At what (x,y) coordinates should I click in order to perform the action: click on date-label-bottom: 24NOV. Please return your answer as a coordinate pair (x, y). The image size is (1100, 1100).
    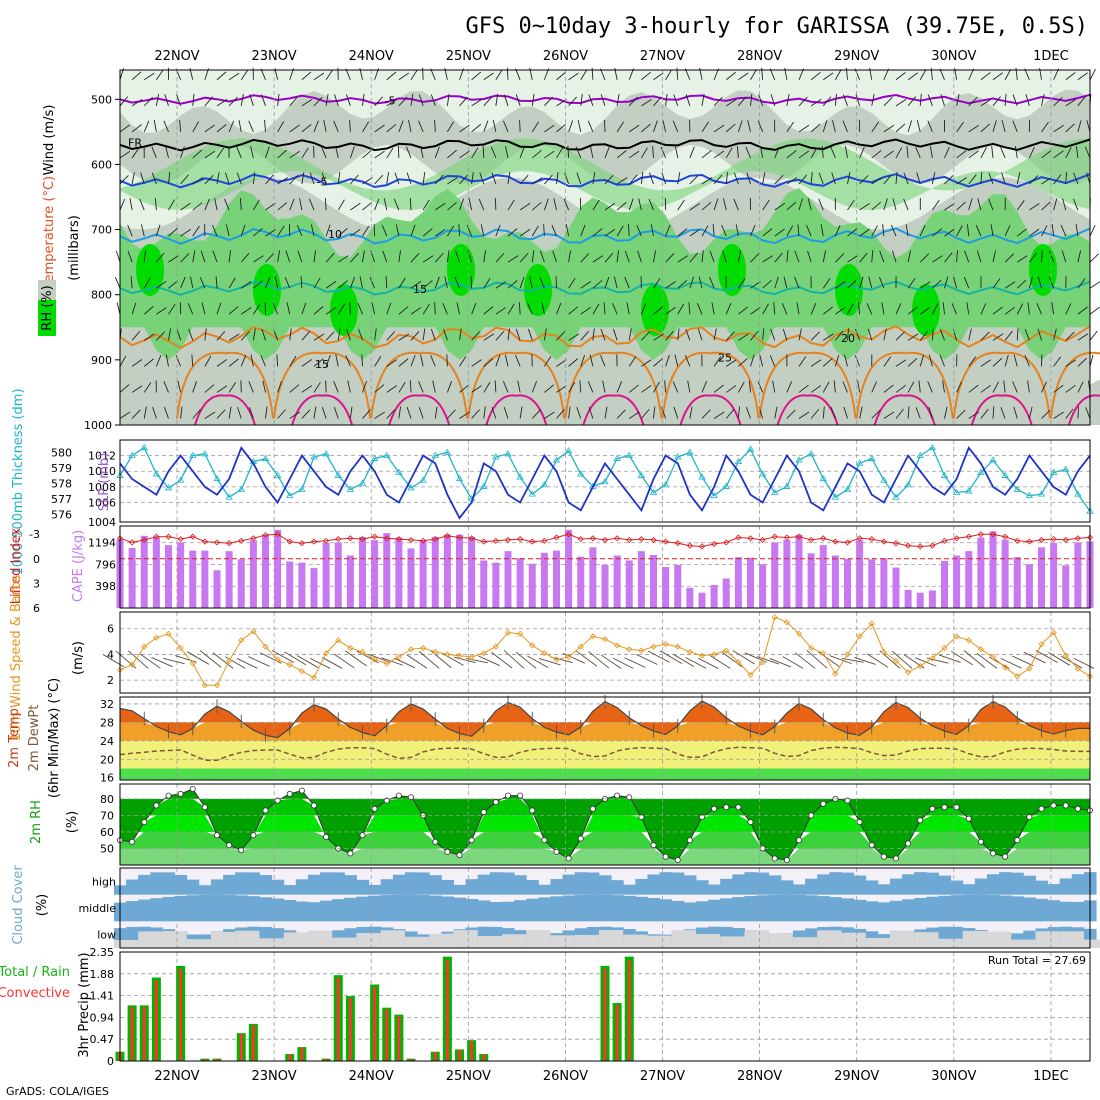
    Looking at the image, I should click on (371, 1076).